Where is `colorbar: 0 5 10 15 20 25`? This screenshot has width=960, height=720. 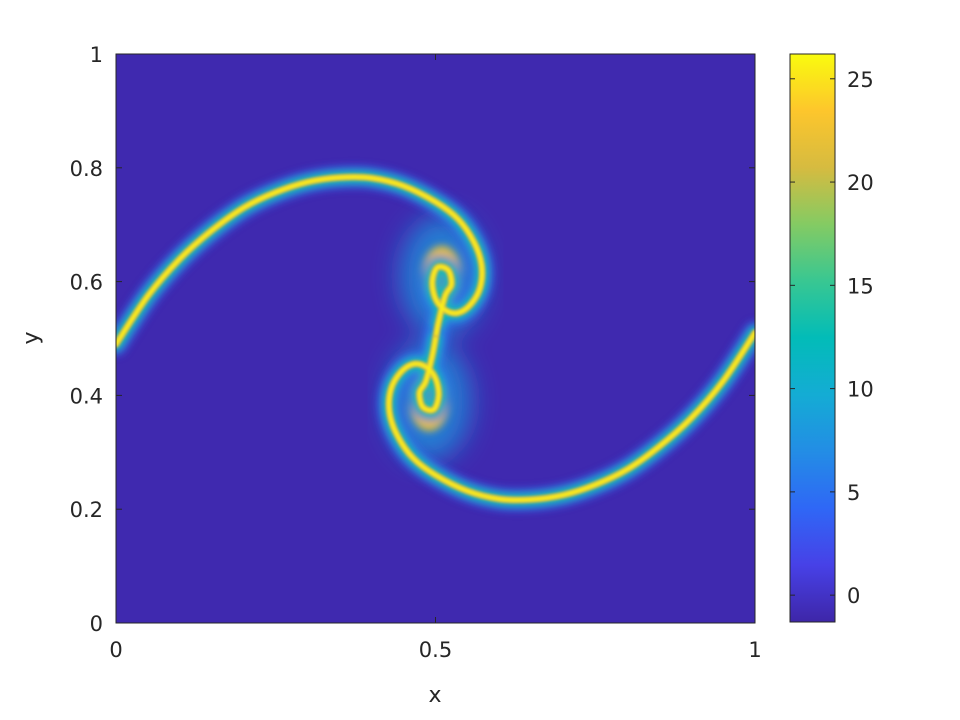 colorbar: 0 5 10 15 20 25 is located at coordinates (831, 338).